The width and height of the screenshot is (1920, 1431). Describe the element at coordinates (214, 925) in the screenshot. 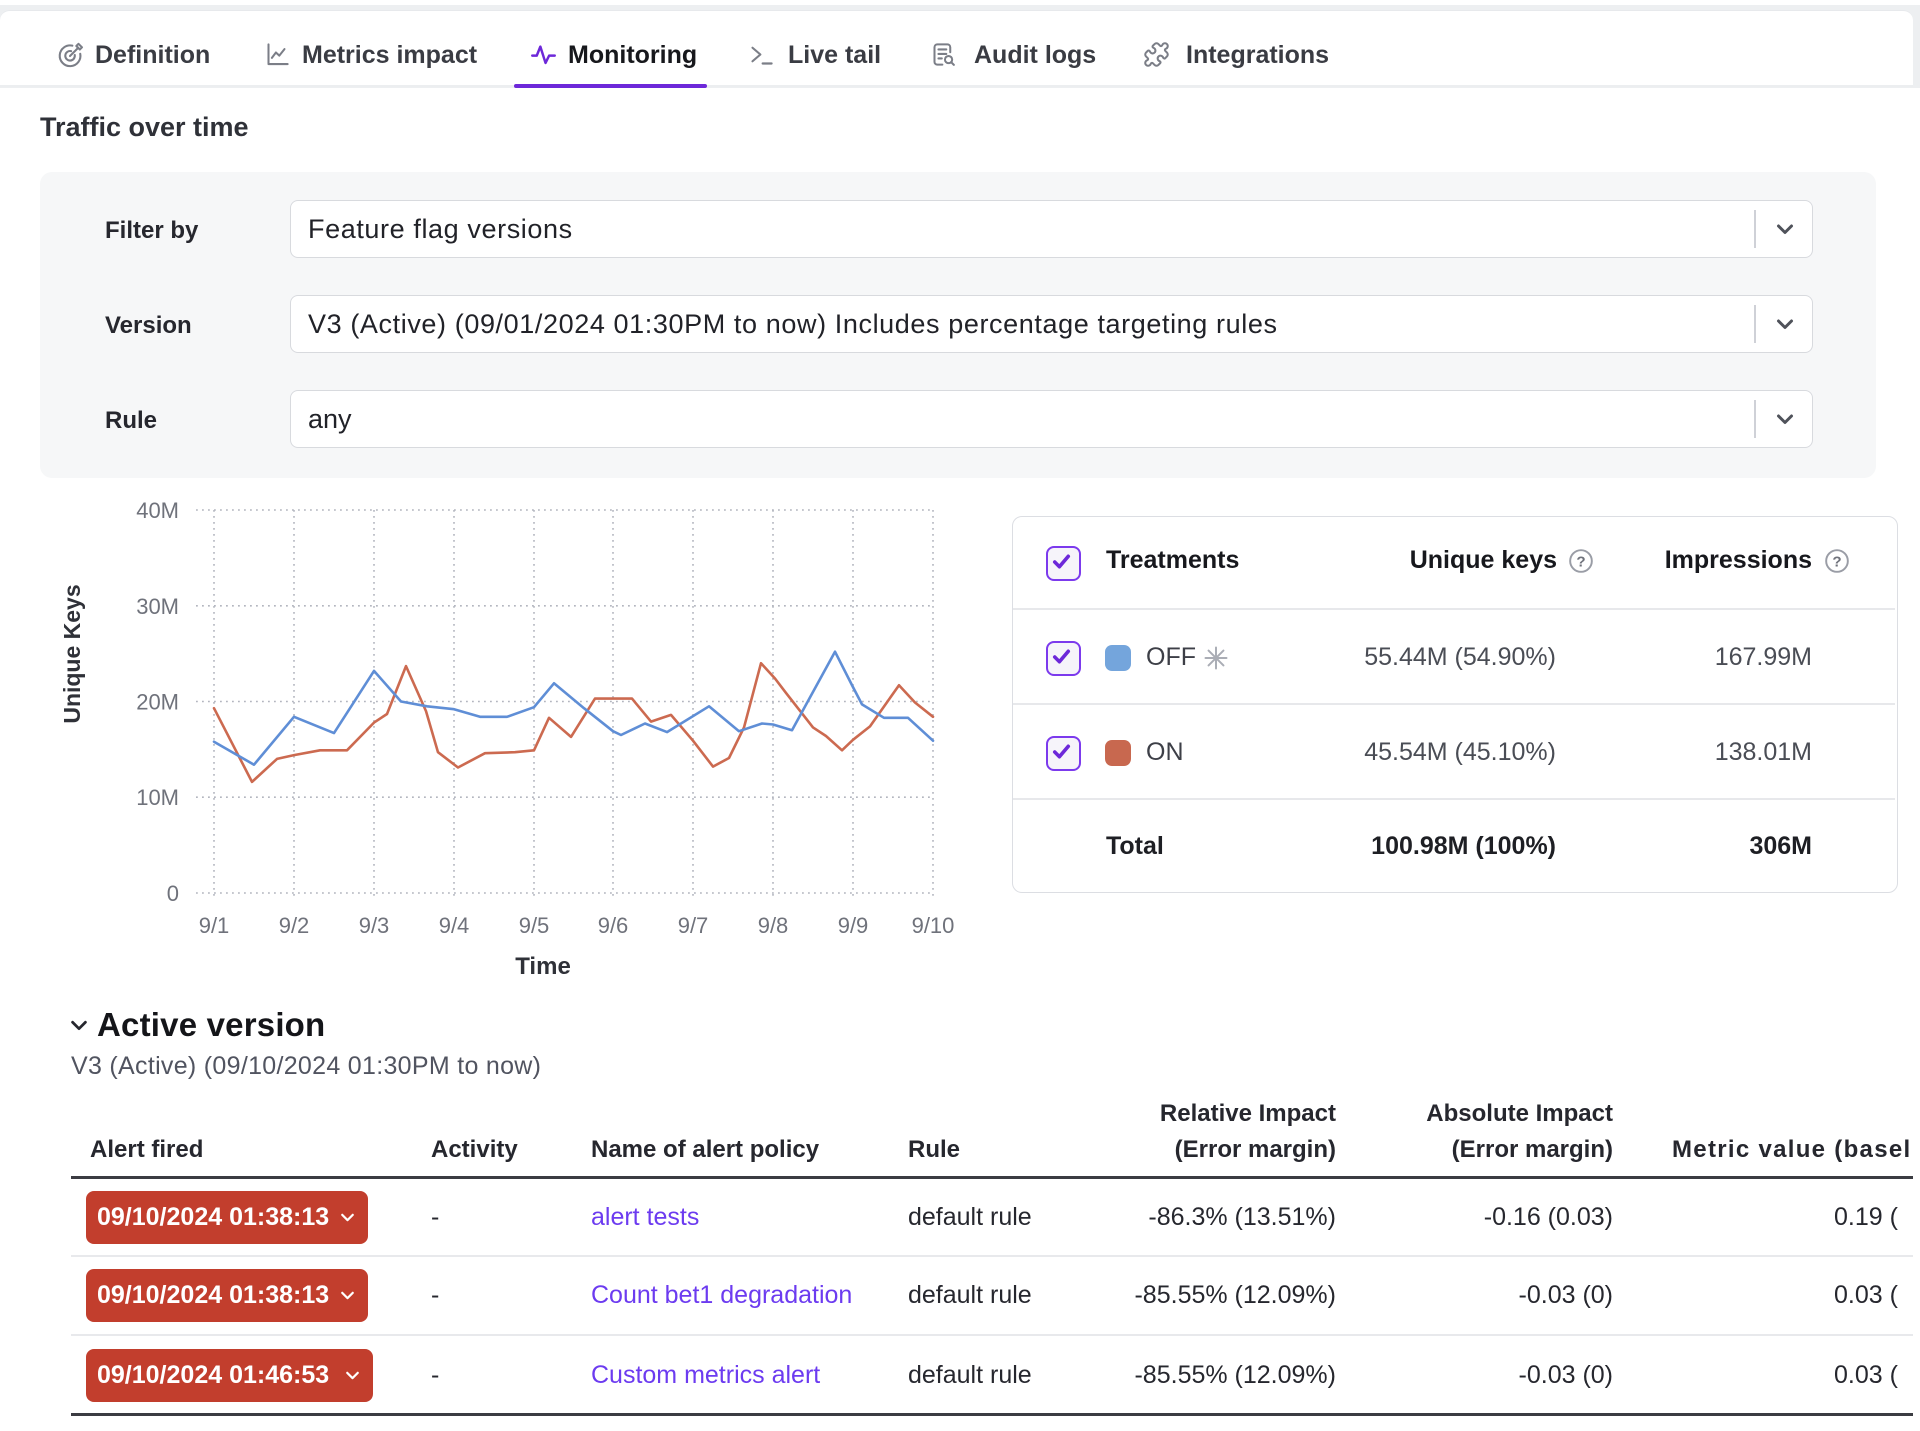

I see `svg-text: 9/1` at that location.